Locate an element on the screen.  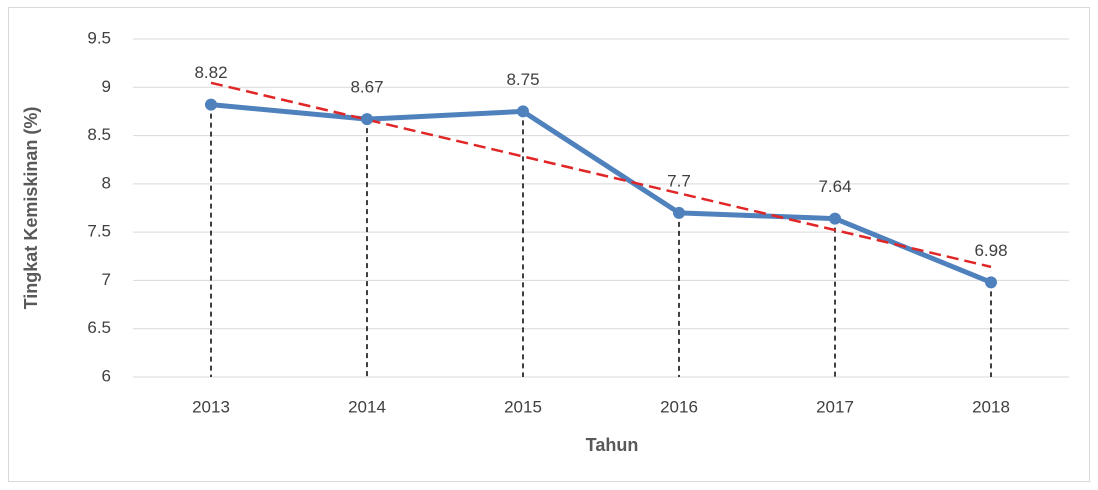
y-tick-label: 7 is located at coordinates (106, 279).